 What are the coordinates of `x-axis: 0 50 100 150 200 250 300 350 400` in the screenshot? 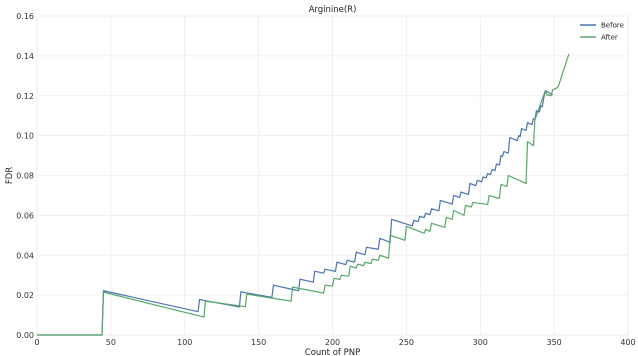 It's located at (334, 342).